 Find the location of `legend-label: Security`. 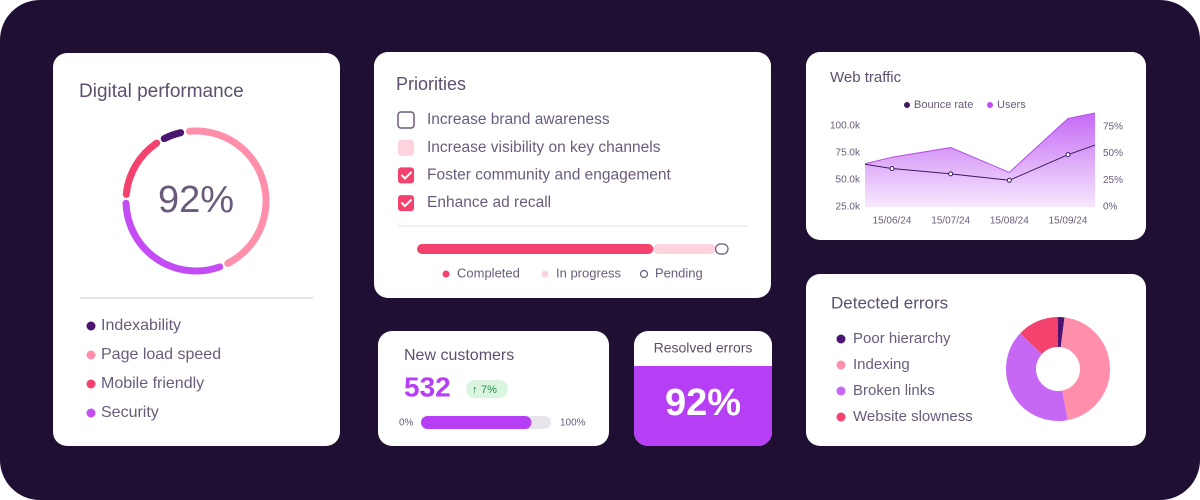

legend-label: Security is located at coordinates (130, 412).